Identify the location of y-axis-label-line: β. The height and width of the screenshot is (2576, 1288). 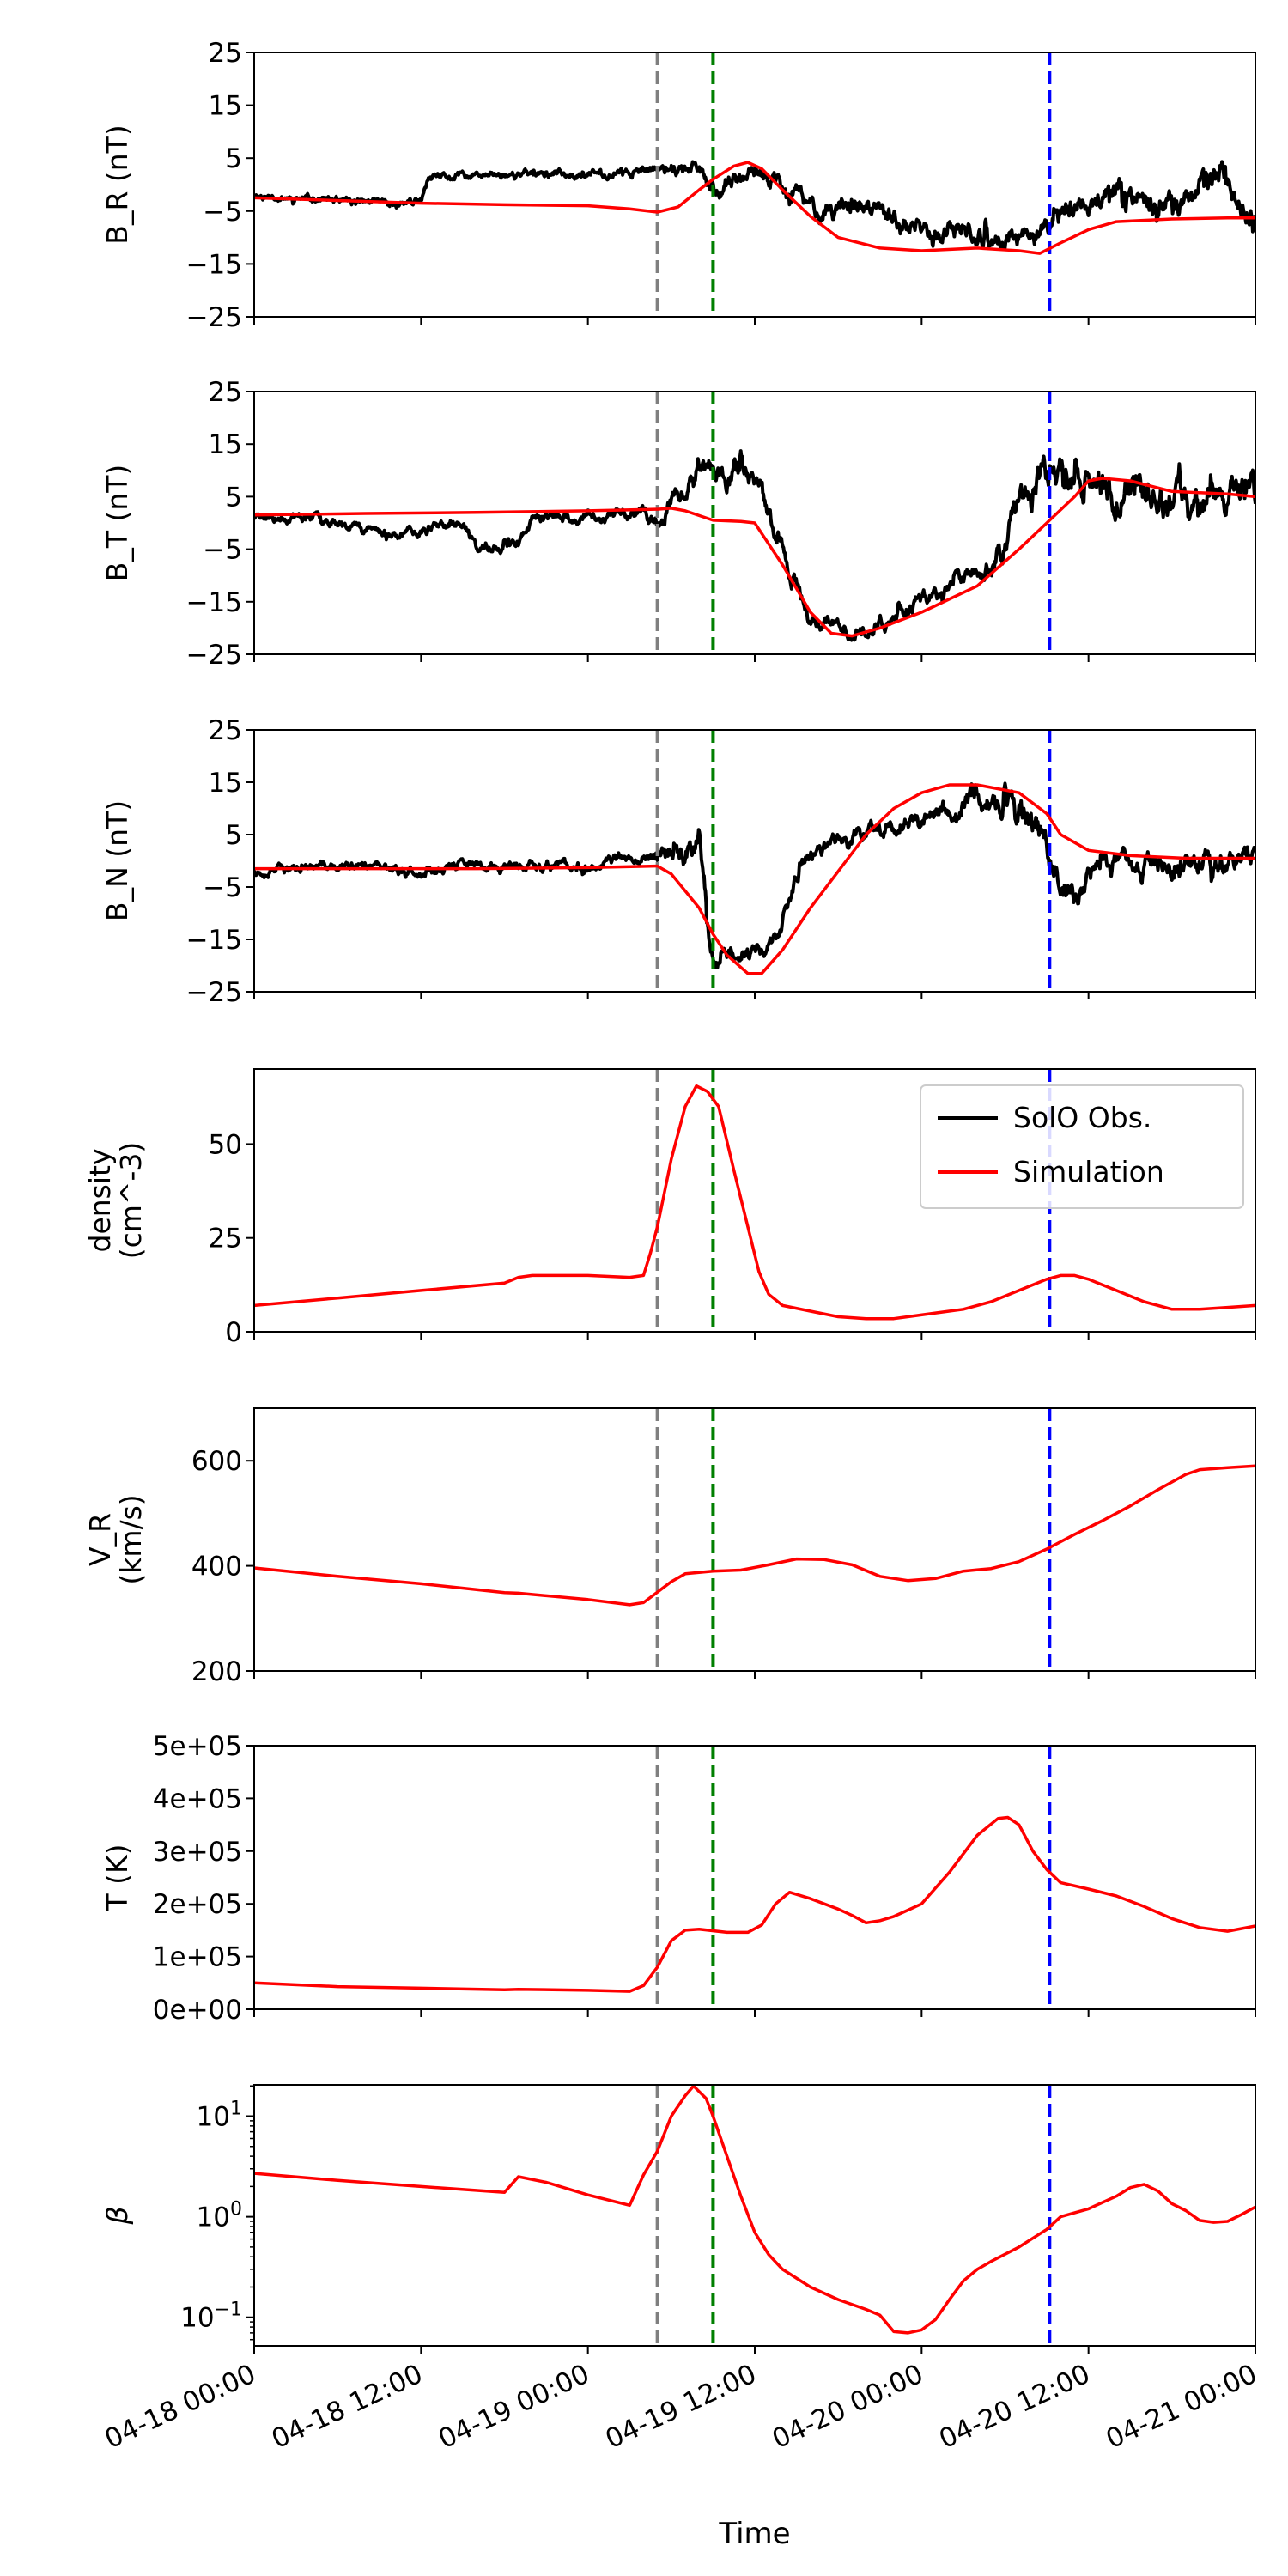
(117, 2215).